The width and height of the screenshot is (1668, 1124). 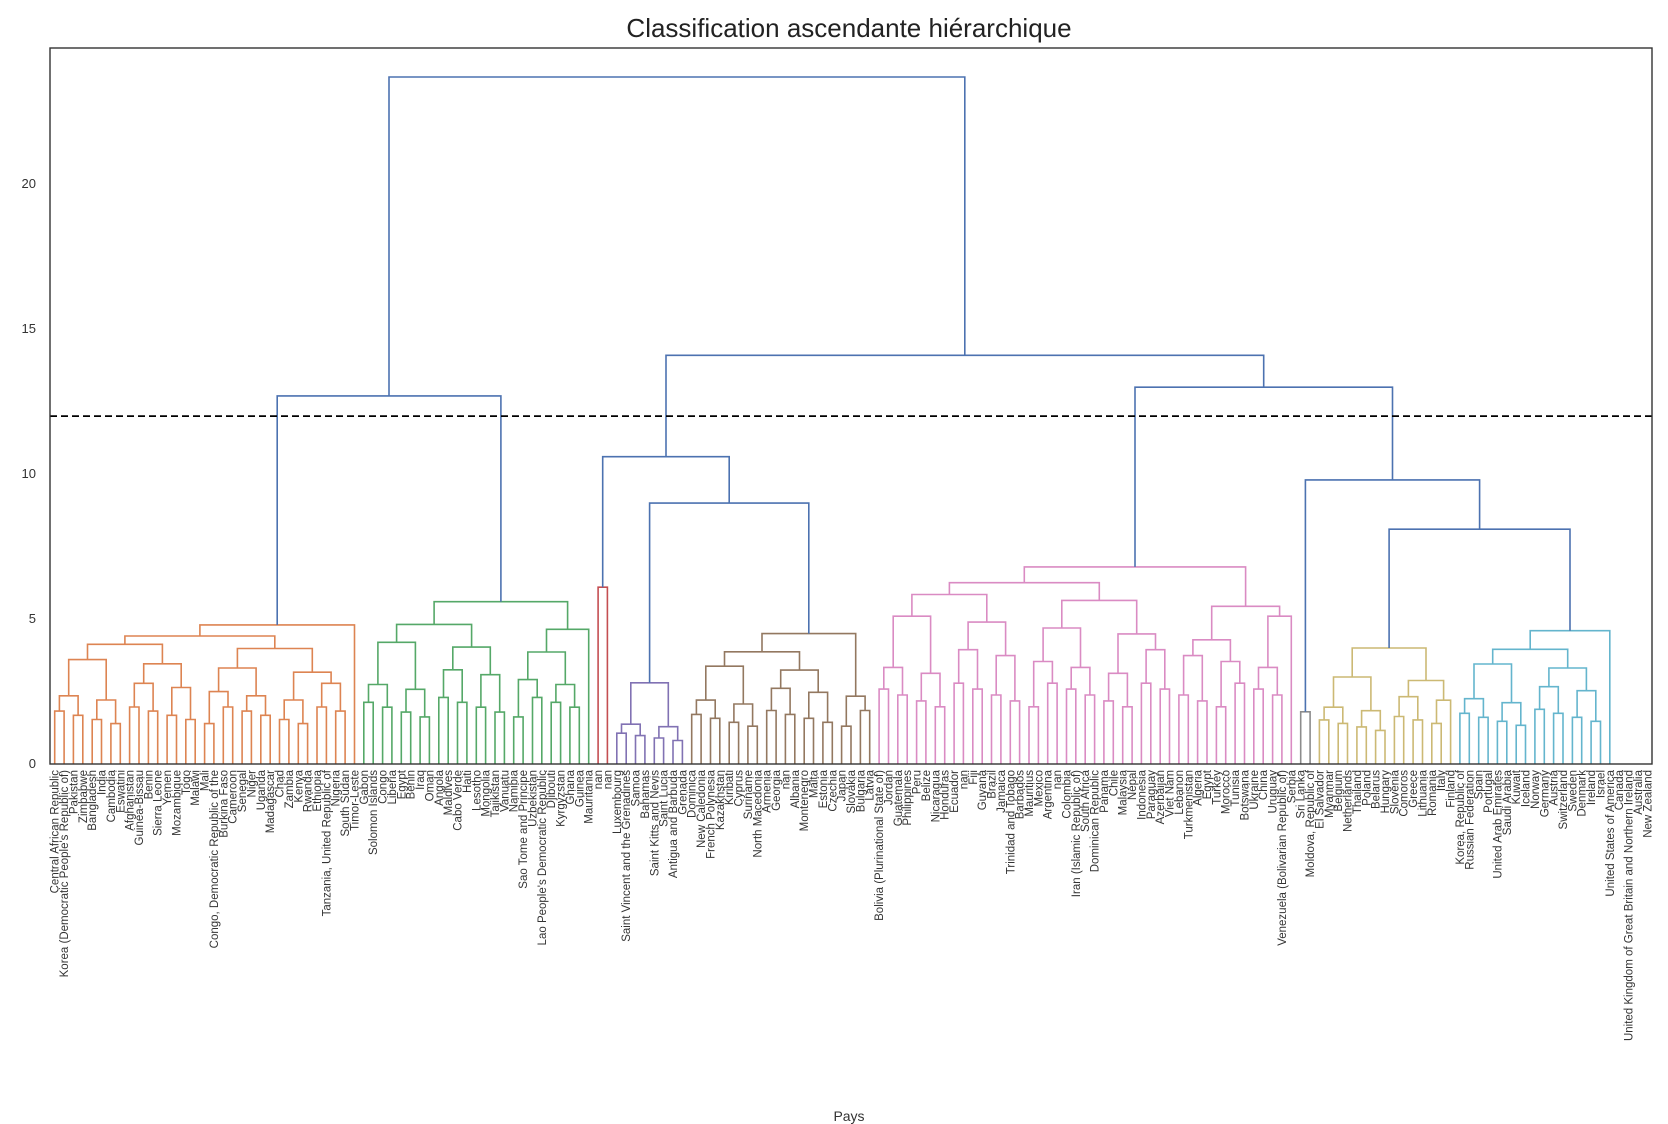 What do you see at coordinates (1377, 789) in the screenshot?
I see `leaf-label: Belarus` at bounding box center [1377, 789].